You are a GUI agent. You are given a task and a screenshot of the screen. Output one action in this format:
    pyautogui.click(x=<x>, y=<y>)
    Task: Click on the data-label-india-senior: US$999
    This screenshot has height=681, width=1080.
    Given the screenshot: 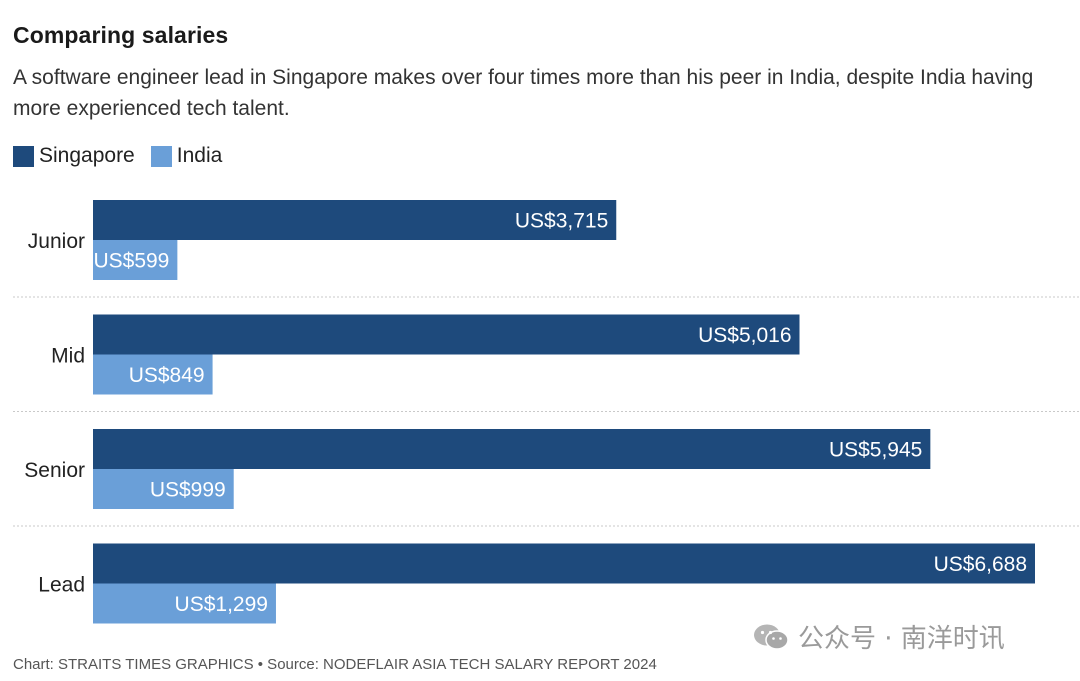 What is the action you would take?
    pyautogui.click(x=188, y=490)
    